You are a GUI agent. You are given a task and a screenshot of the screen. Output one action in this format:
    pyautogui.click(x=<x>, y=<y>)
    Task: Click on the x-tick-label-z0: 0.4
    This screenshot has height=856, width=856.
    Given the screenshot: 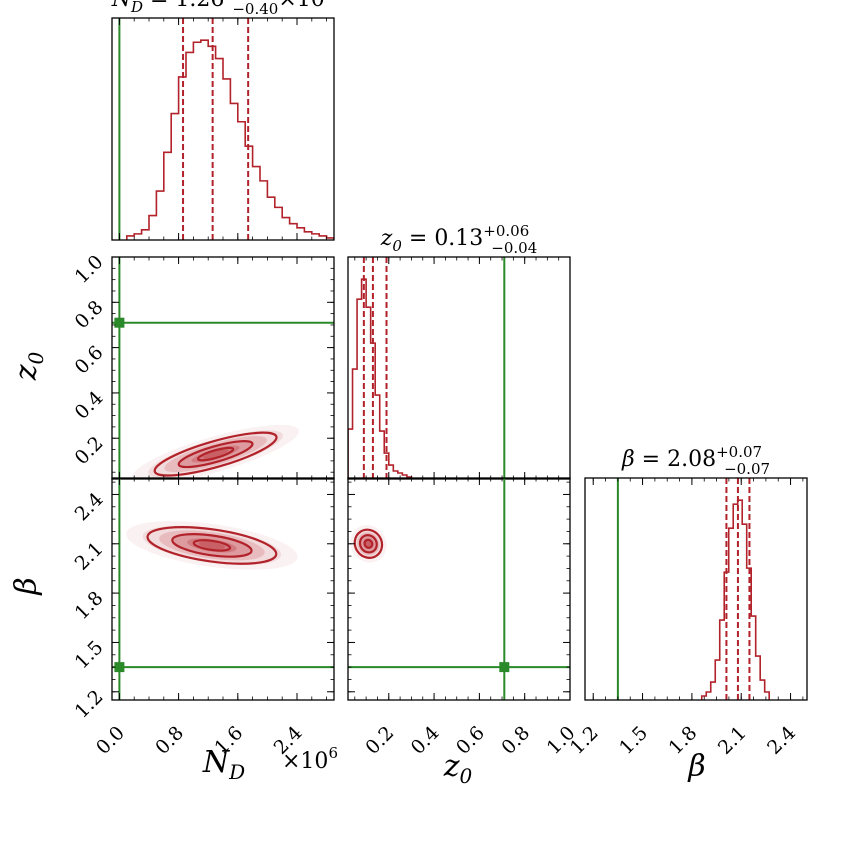 What is the action you would take?
    pyautogui.click(x=425, y=740)
    